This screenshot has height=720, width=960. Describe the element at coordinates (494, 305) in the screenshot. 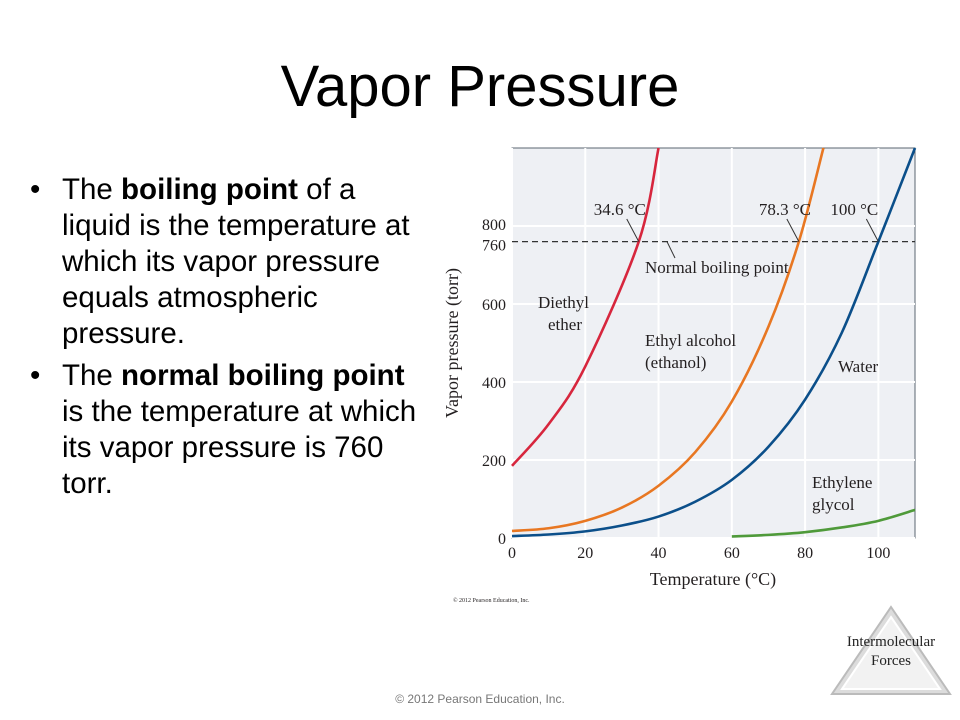

I see `y-tick-label: 600` at that location.